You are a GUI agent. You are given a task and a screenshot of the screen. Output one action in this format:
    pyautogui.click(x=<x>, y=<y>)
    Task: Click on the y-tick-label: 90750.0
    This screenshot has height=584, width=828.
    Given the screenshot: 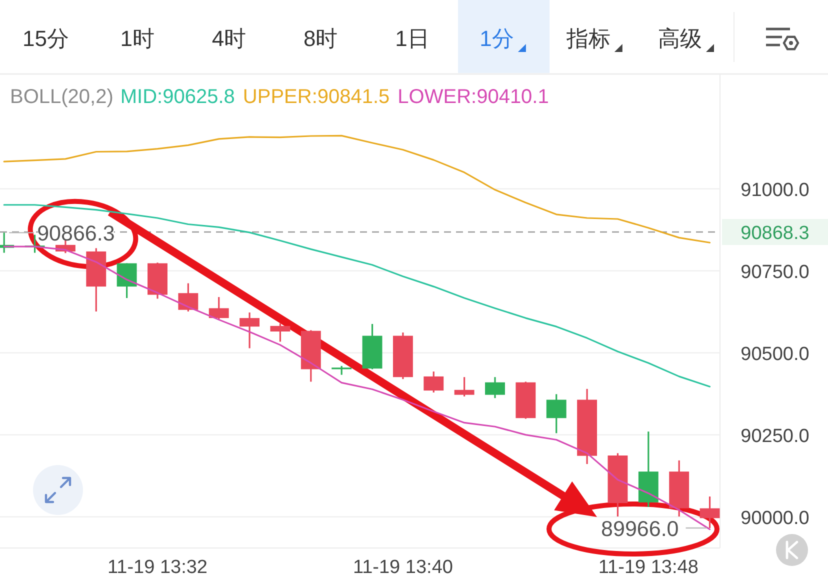 What is the action you would take?
    pyautogui.click(x=775, y=272)
    